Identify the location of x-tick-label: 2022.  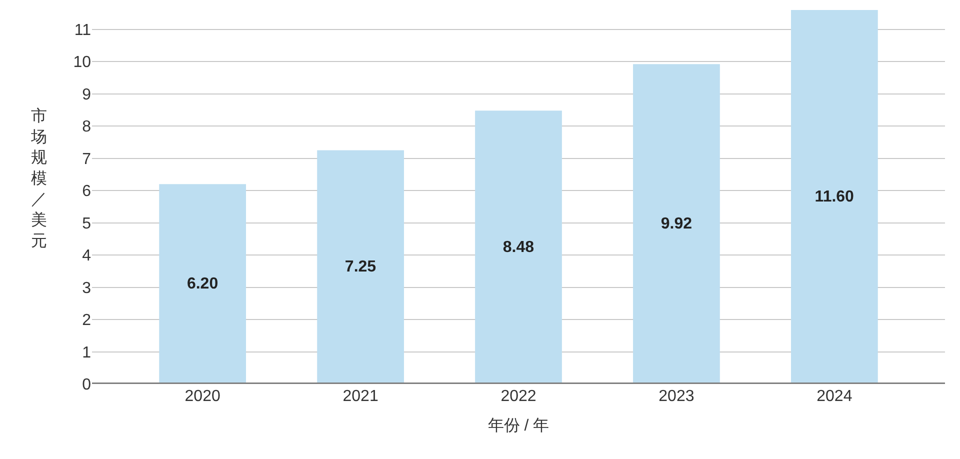
(518, 396).